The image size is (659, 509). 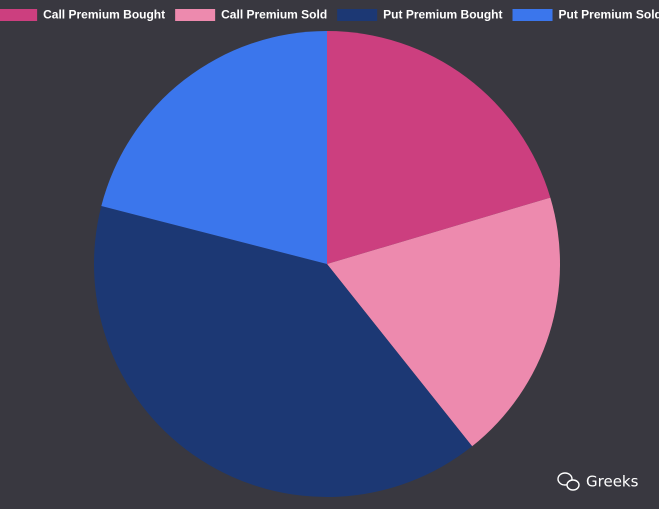 What do you see at coordinates (442, 15) in the screenshot?
I see `legend-label: Put Premium Bought` at bounding box center [442, 15].